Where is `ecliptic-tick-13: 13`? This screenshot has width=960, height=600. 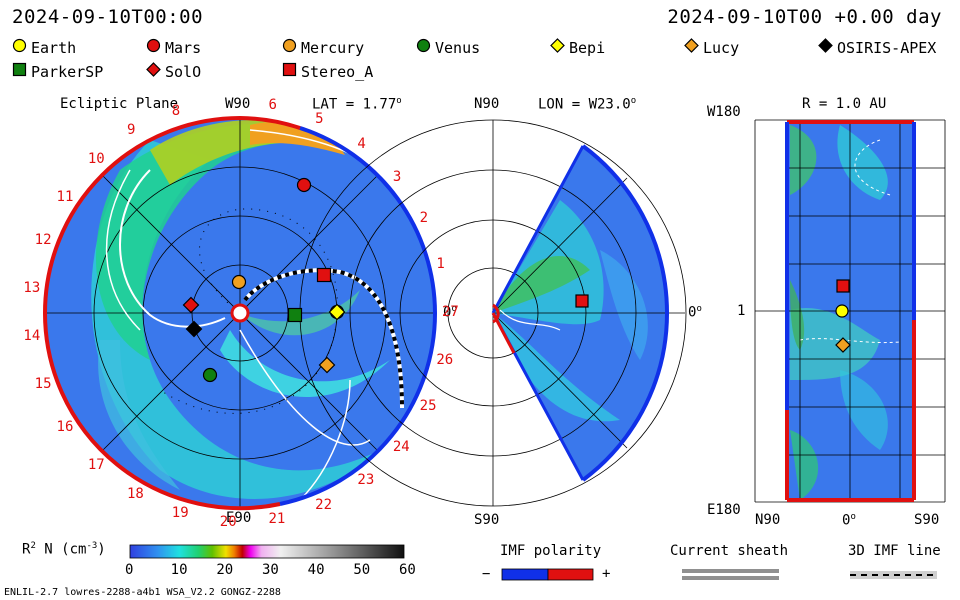
ecliptic-tick-13: 13 is located at coordinates (32, 287).